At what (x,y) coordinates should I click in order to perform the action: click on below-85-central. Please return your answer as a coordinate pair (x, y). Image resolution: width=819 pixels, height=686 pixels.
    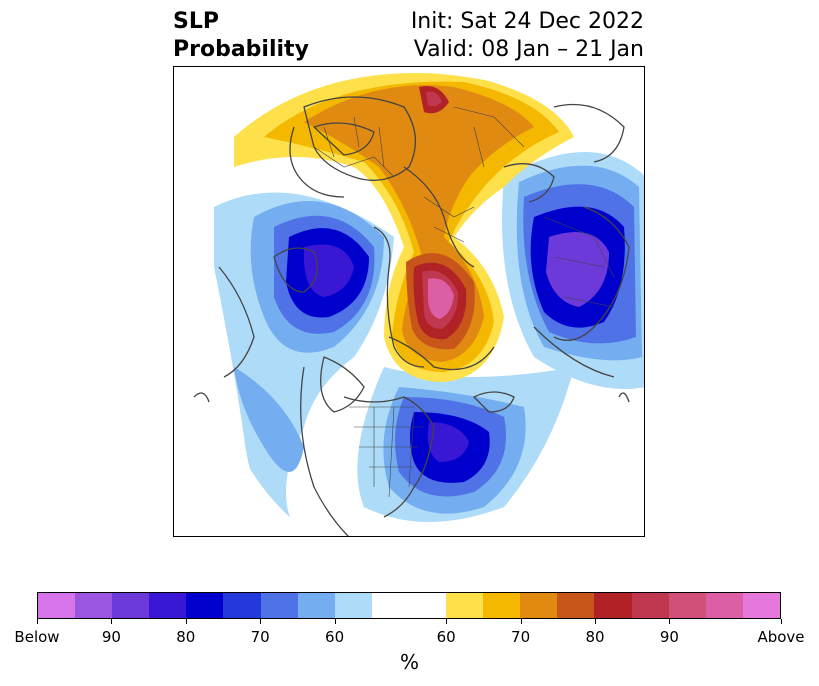
    Looking at the image, I should click on (448, 442).